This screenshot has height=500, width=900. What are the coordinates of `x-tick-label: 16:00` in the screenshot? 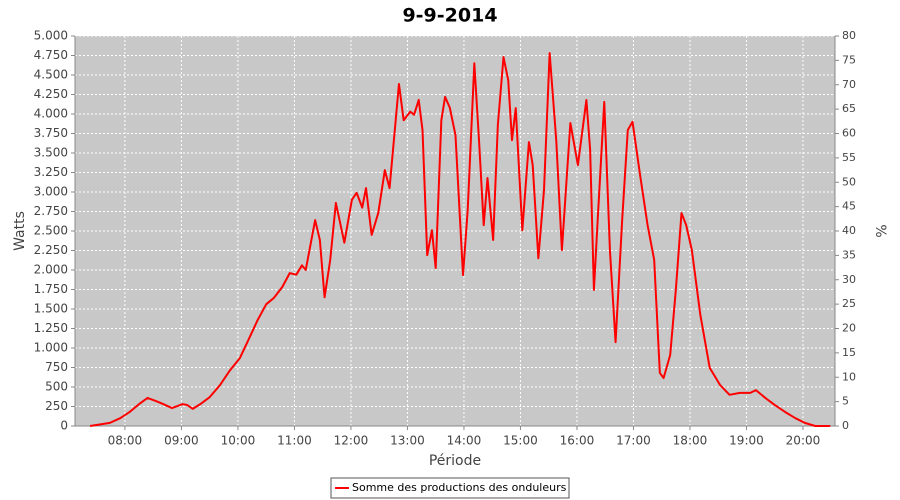 It's located at (577, 441).